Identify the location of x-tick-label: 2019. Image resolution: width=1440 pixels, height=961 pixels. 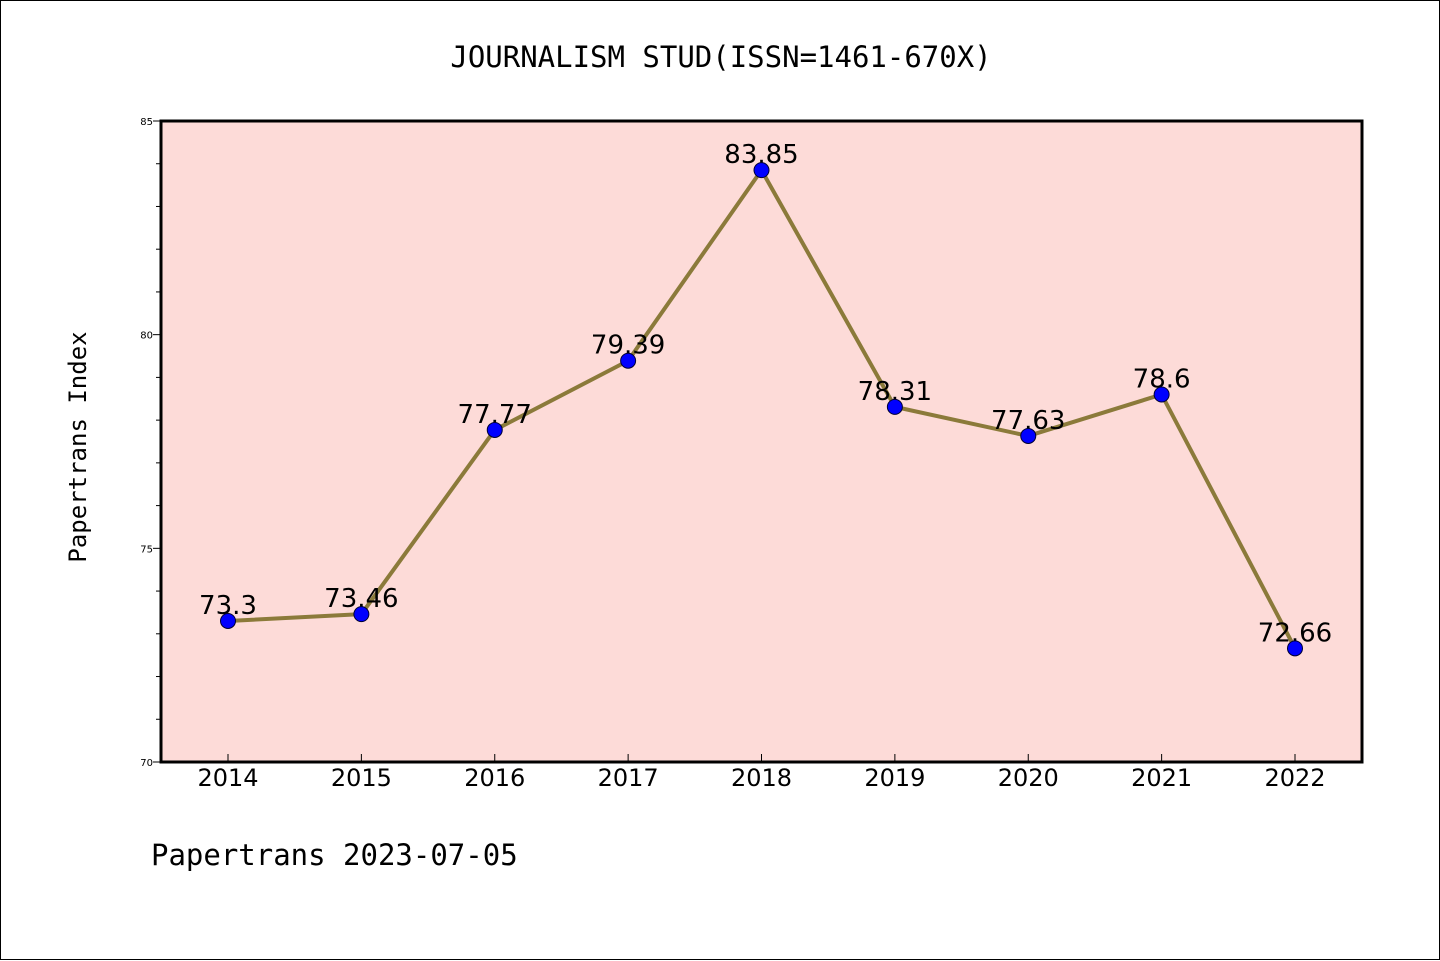
(894, 778).